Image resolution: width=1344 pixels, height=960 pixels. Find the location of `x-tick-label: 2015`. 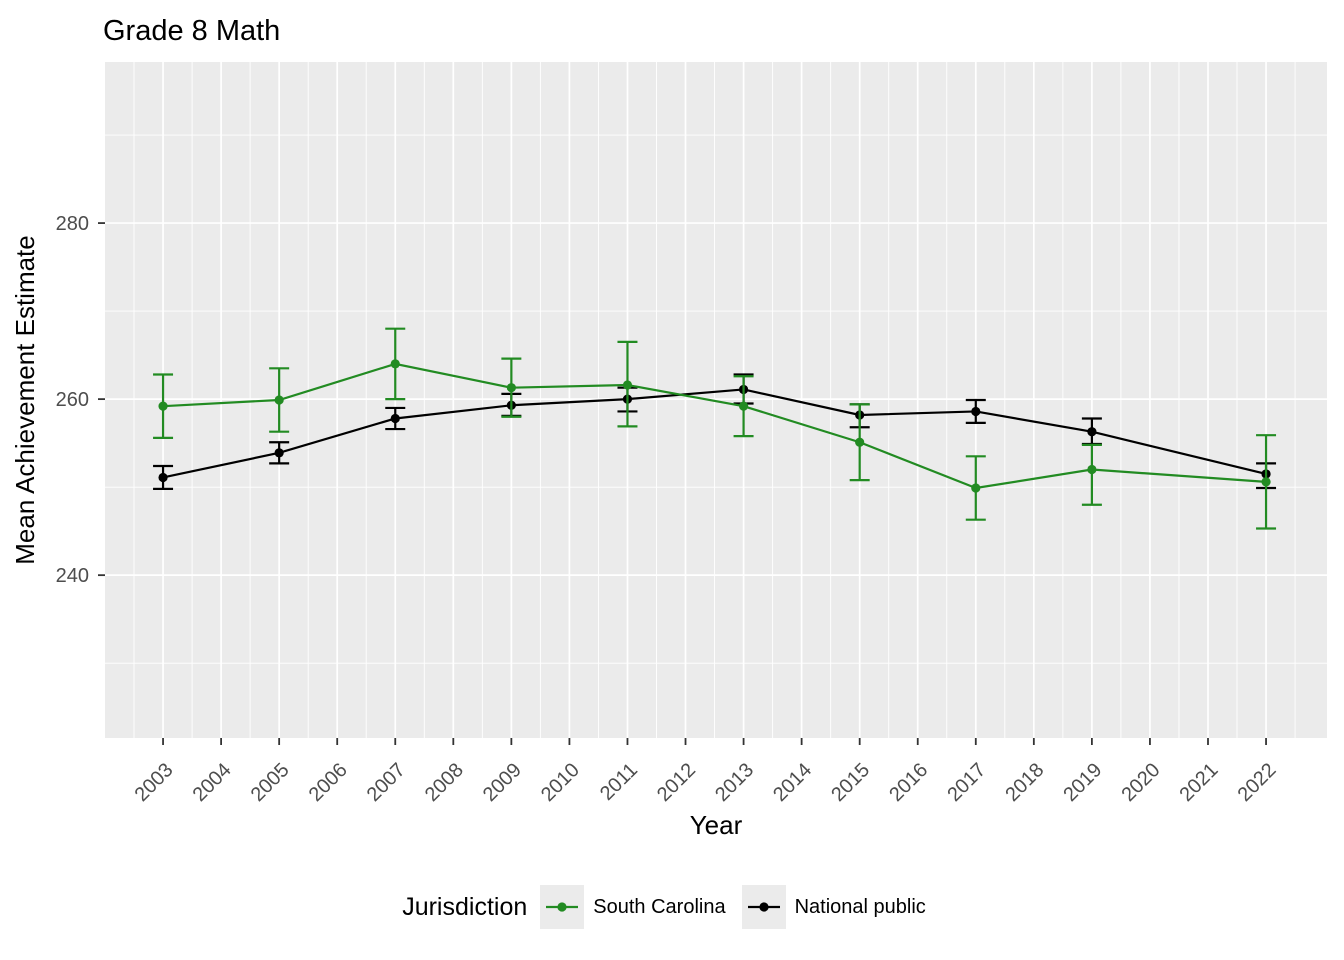

x-tick-label: 2015 is located at coordinates (850, 782).